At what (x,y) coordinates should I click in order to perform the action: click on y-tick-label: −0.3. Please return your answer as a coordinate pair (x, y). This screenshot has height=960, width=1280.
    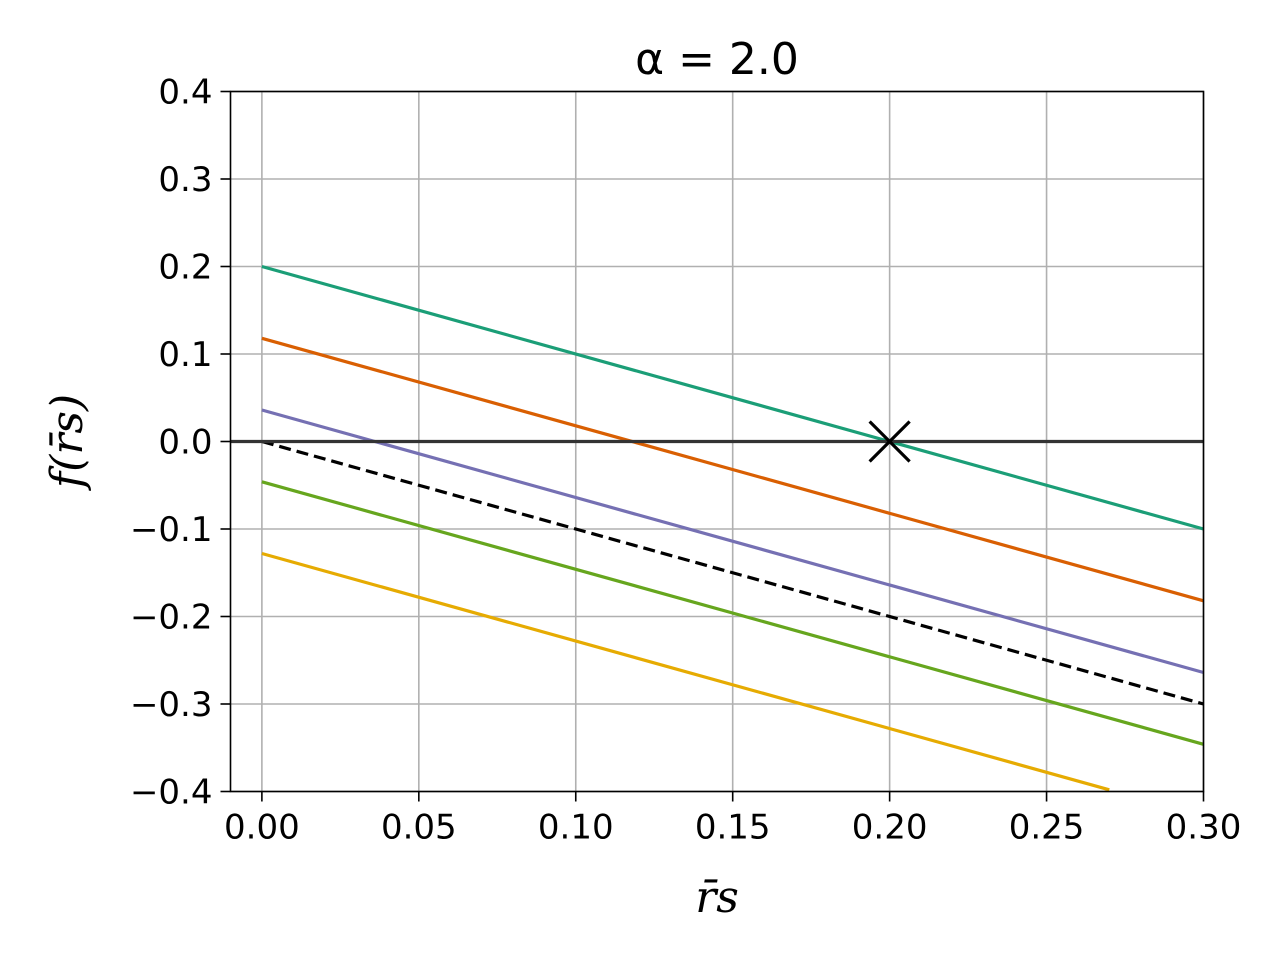
    Looking at the image, I should click on (171, 705).